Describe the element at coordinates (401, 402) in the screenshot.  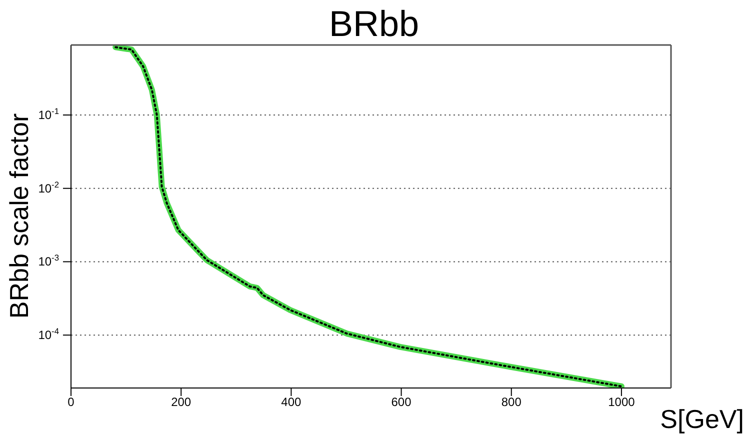
I see `x-tick-label: 600` at that location.